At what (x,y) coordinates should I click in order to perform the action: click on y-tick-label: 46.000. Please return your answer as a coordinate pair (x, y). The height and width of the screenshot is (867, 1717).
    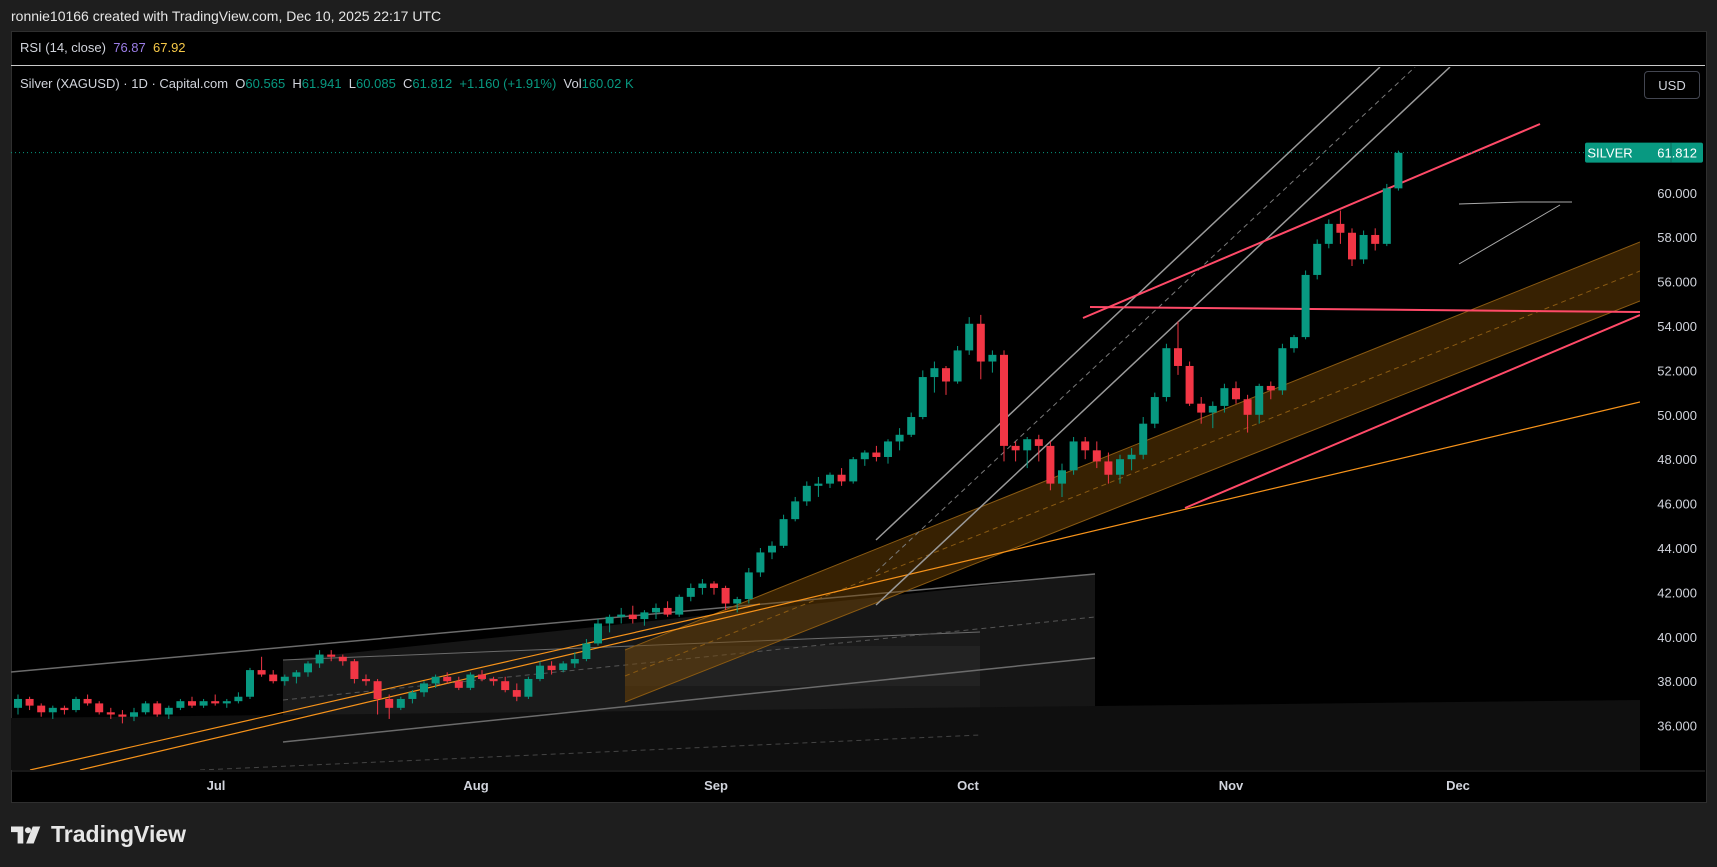
    Looking at the image, I should click on (1677, 504).